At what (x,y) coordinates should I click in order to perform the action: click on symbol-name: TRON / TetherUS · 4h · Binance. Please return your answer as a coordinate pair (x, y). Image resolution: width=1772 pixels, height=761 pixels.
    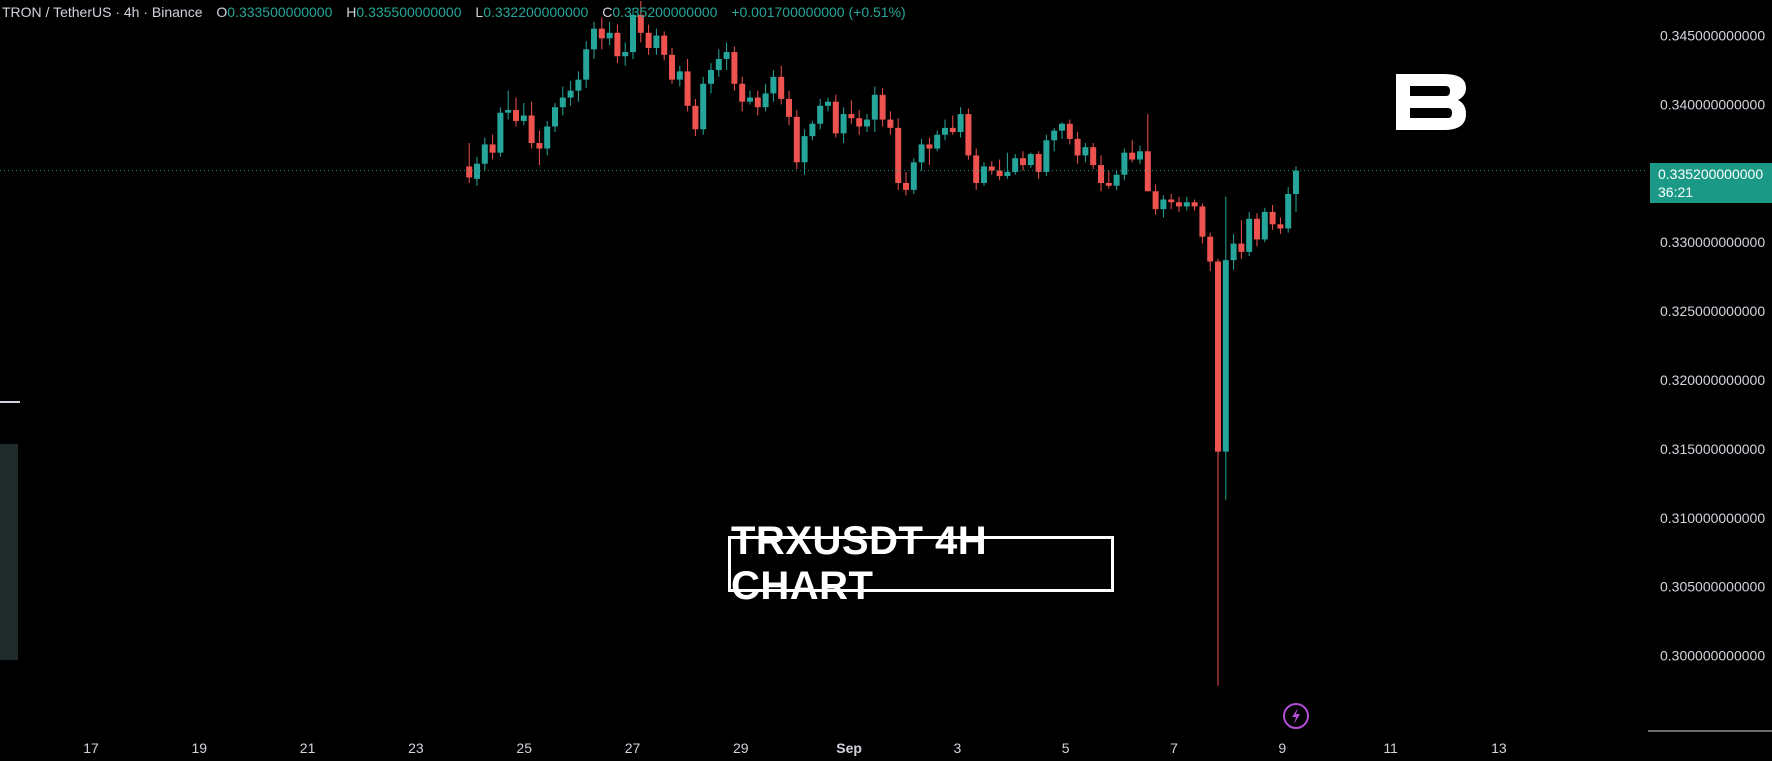
    Looking at the image, I should click on (102, 12).